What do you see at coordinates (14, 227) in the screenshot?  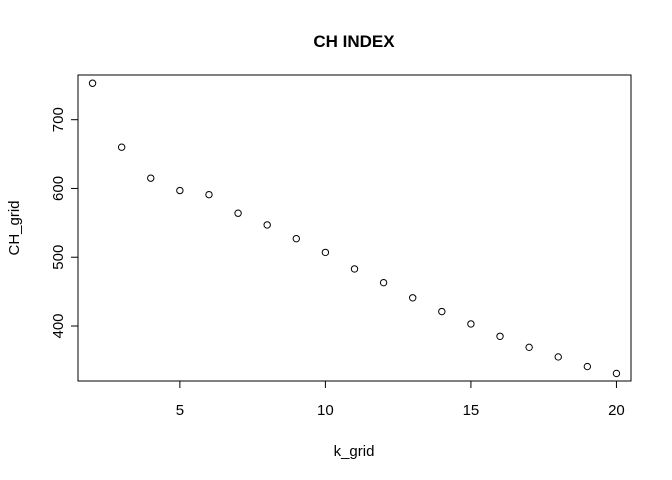 I see `y-axis-label: CH_grid` at bounding box center [14, 227].